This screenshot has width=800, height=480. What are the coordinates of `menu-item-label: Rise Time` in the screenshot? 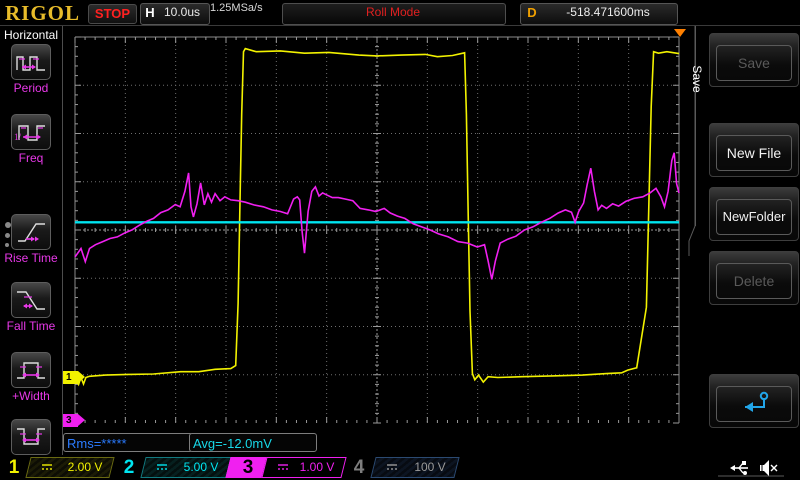 It's located at (31, 258).